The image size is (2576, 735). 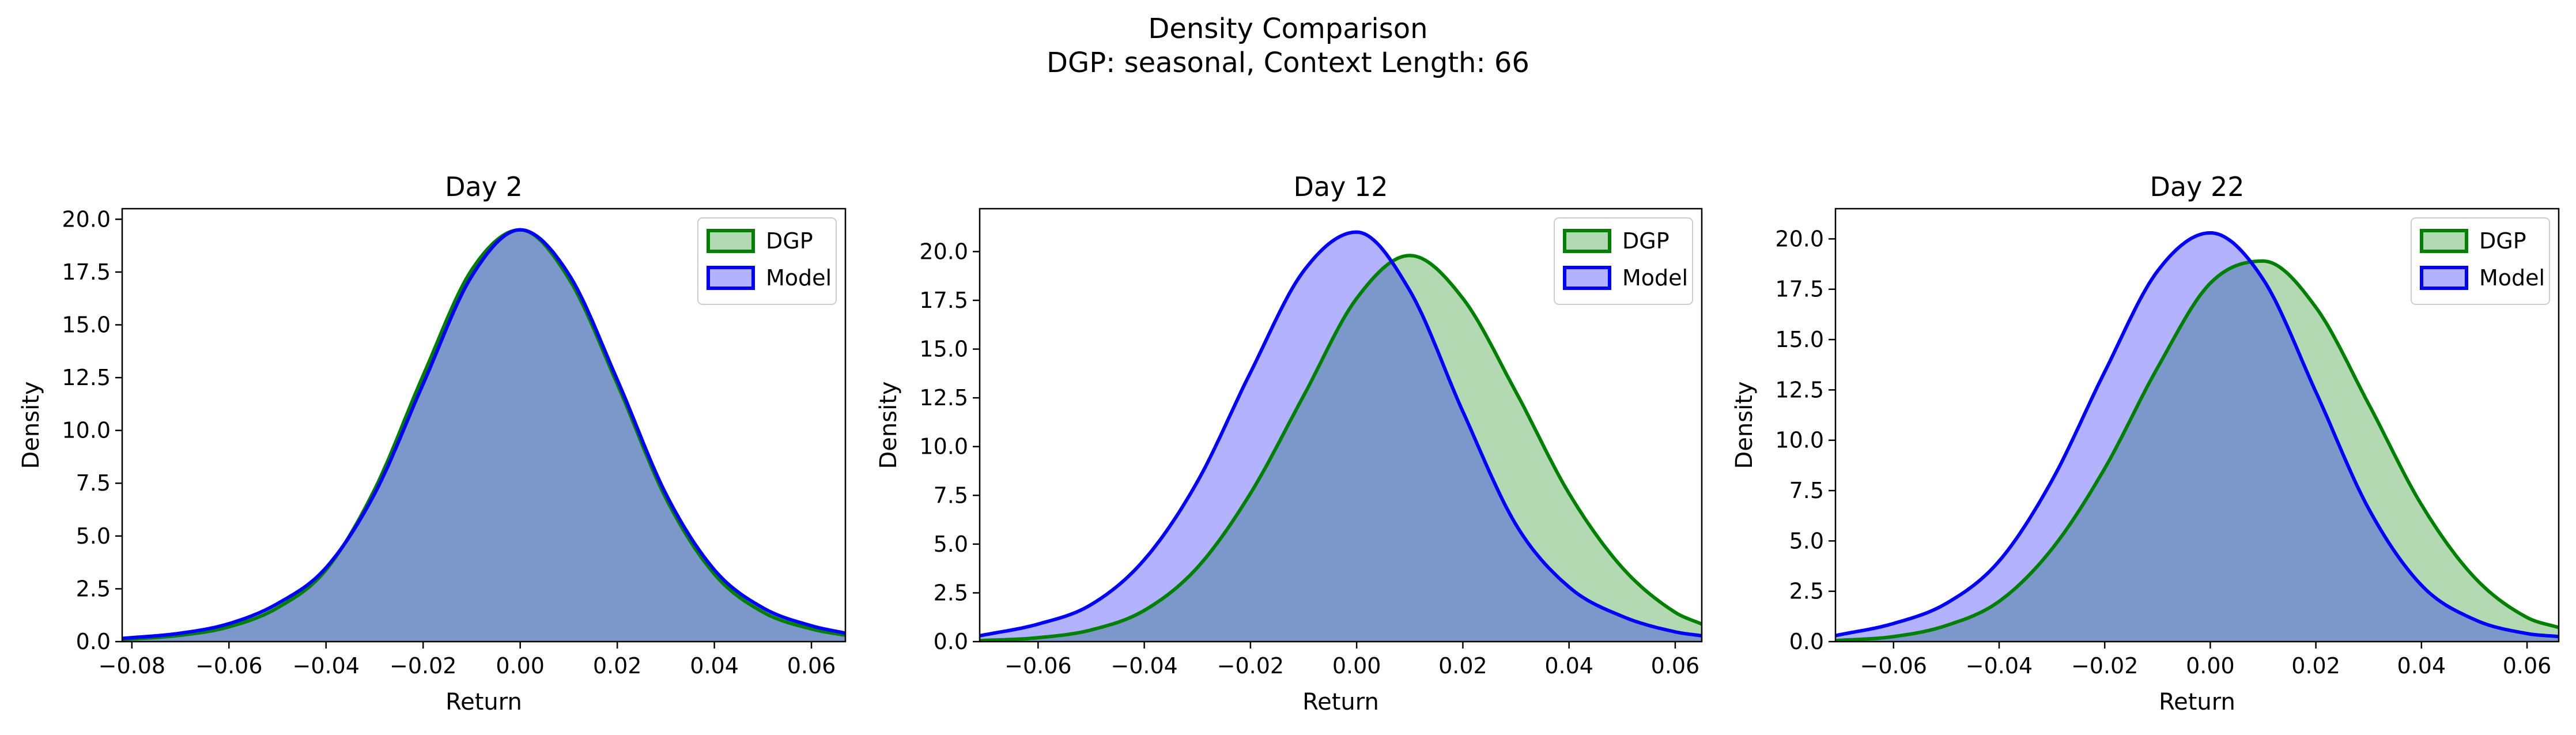 I want to click on x-tick-label: −0.08, so click(x=132, y=666).